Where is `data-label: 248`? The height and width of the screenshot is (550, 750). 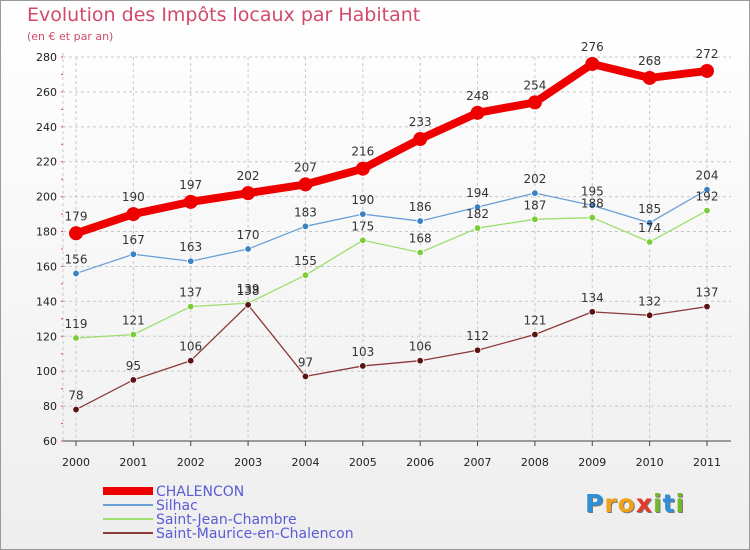 data-label: 248 is located at coordinates (477, 96).